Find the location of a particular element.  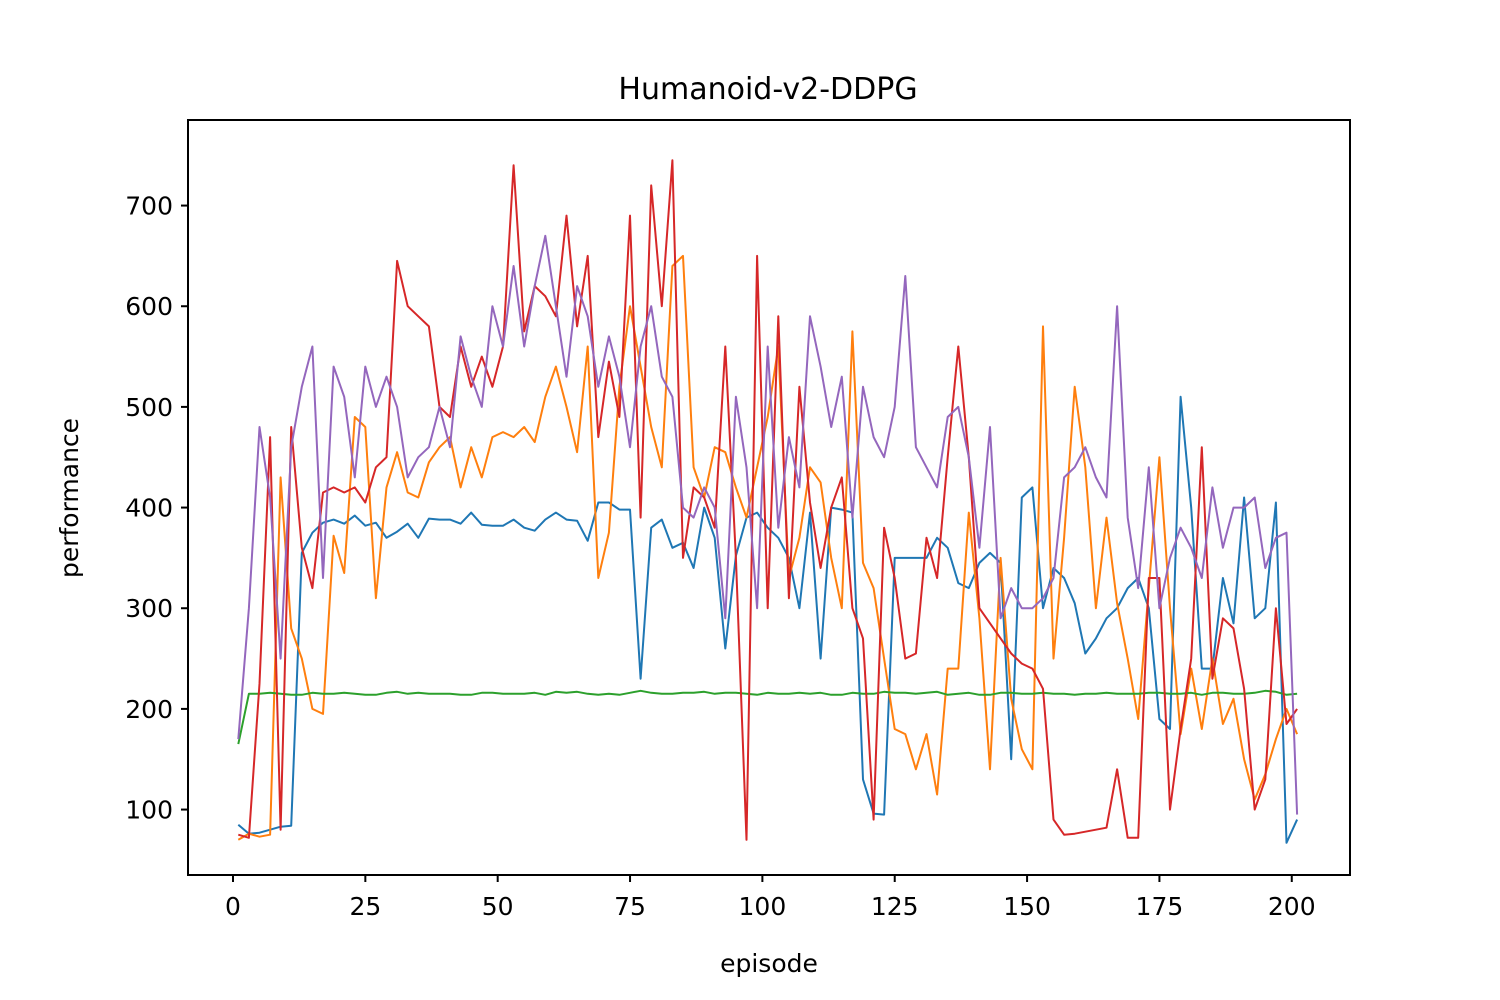

y-tick-label: 700 is located at coordinates (149, 206).